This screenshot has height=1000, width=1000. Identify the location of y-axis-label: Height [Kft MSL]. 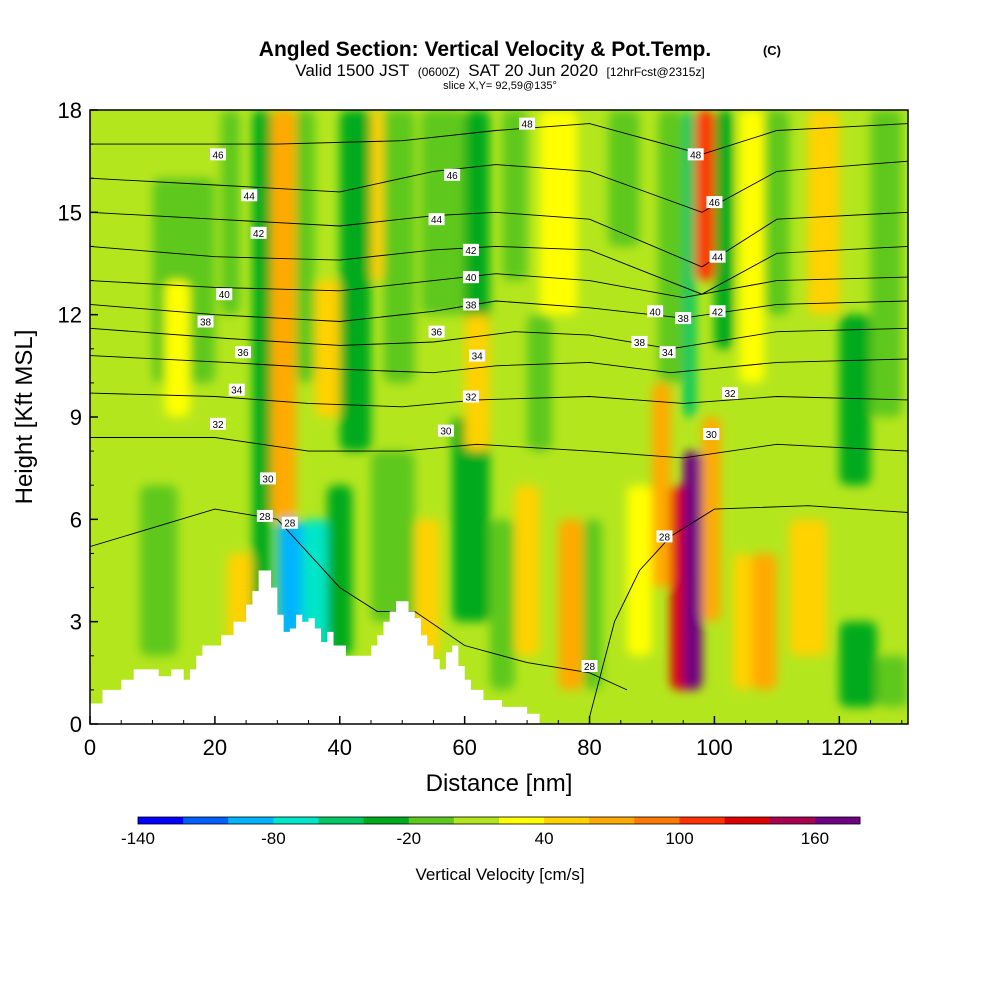
(24, 417).